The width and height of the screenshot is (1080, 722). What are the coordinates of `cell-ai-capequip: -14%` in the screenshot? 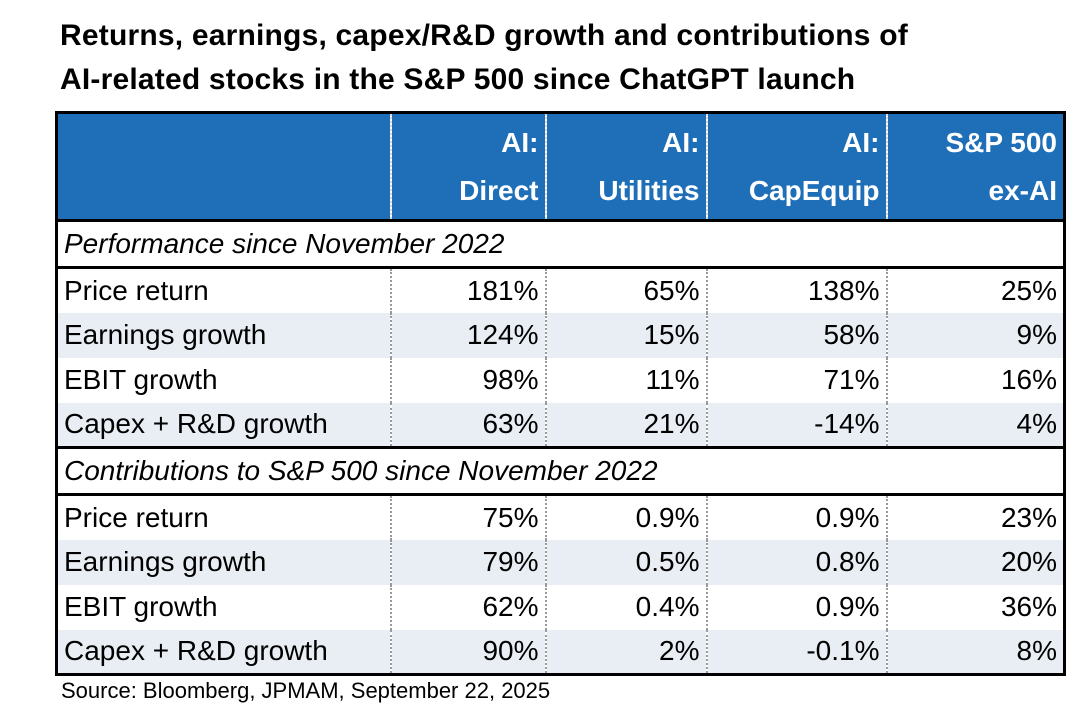 It's located at (796, 425).